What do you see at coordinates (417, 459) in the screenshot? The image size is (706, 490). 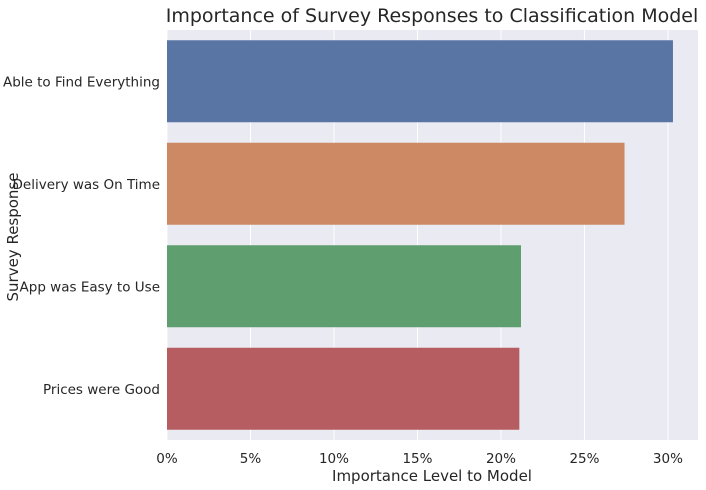 I see `x-tick-label: 15%` at bounding box center [417, 459].